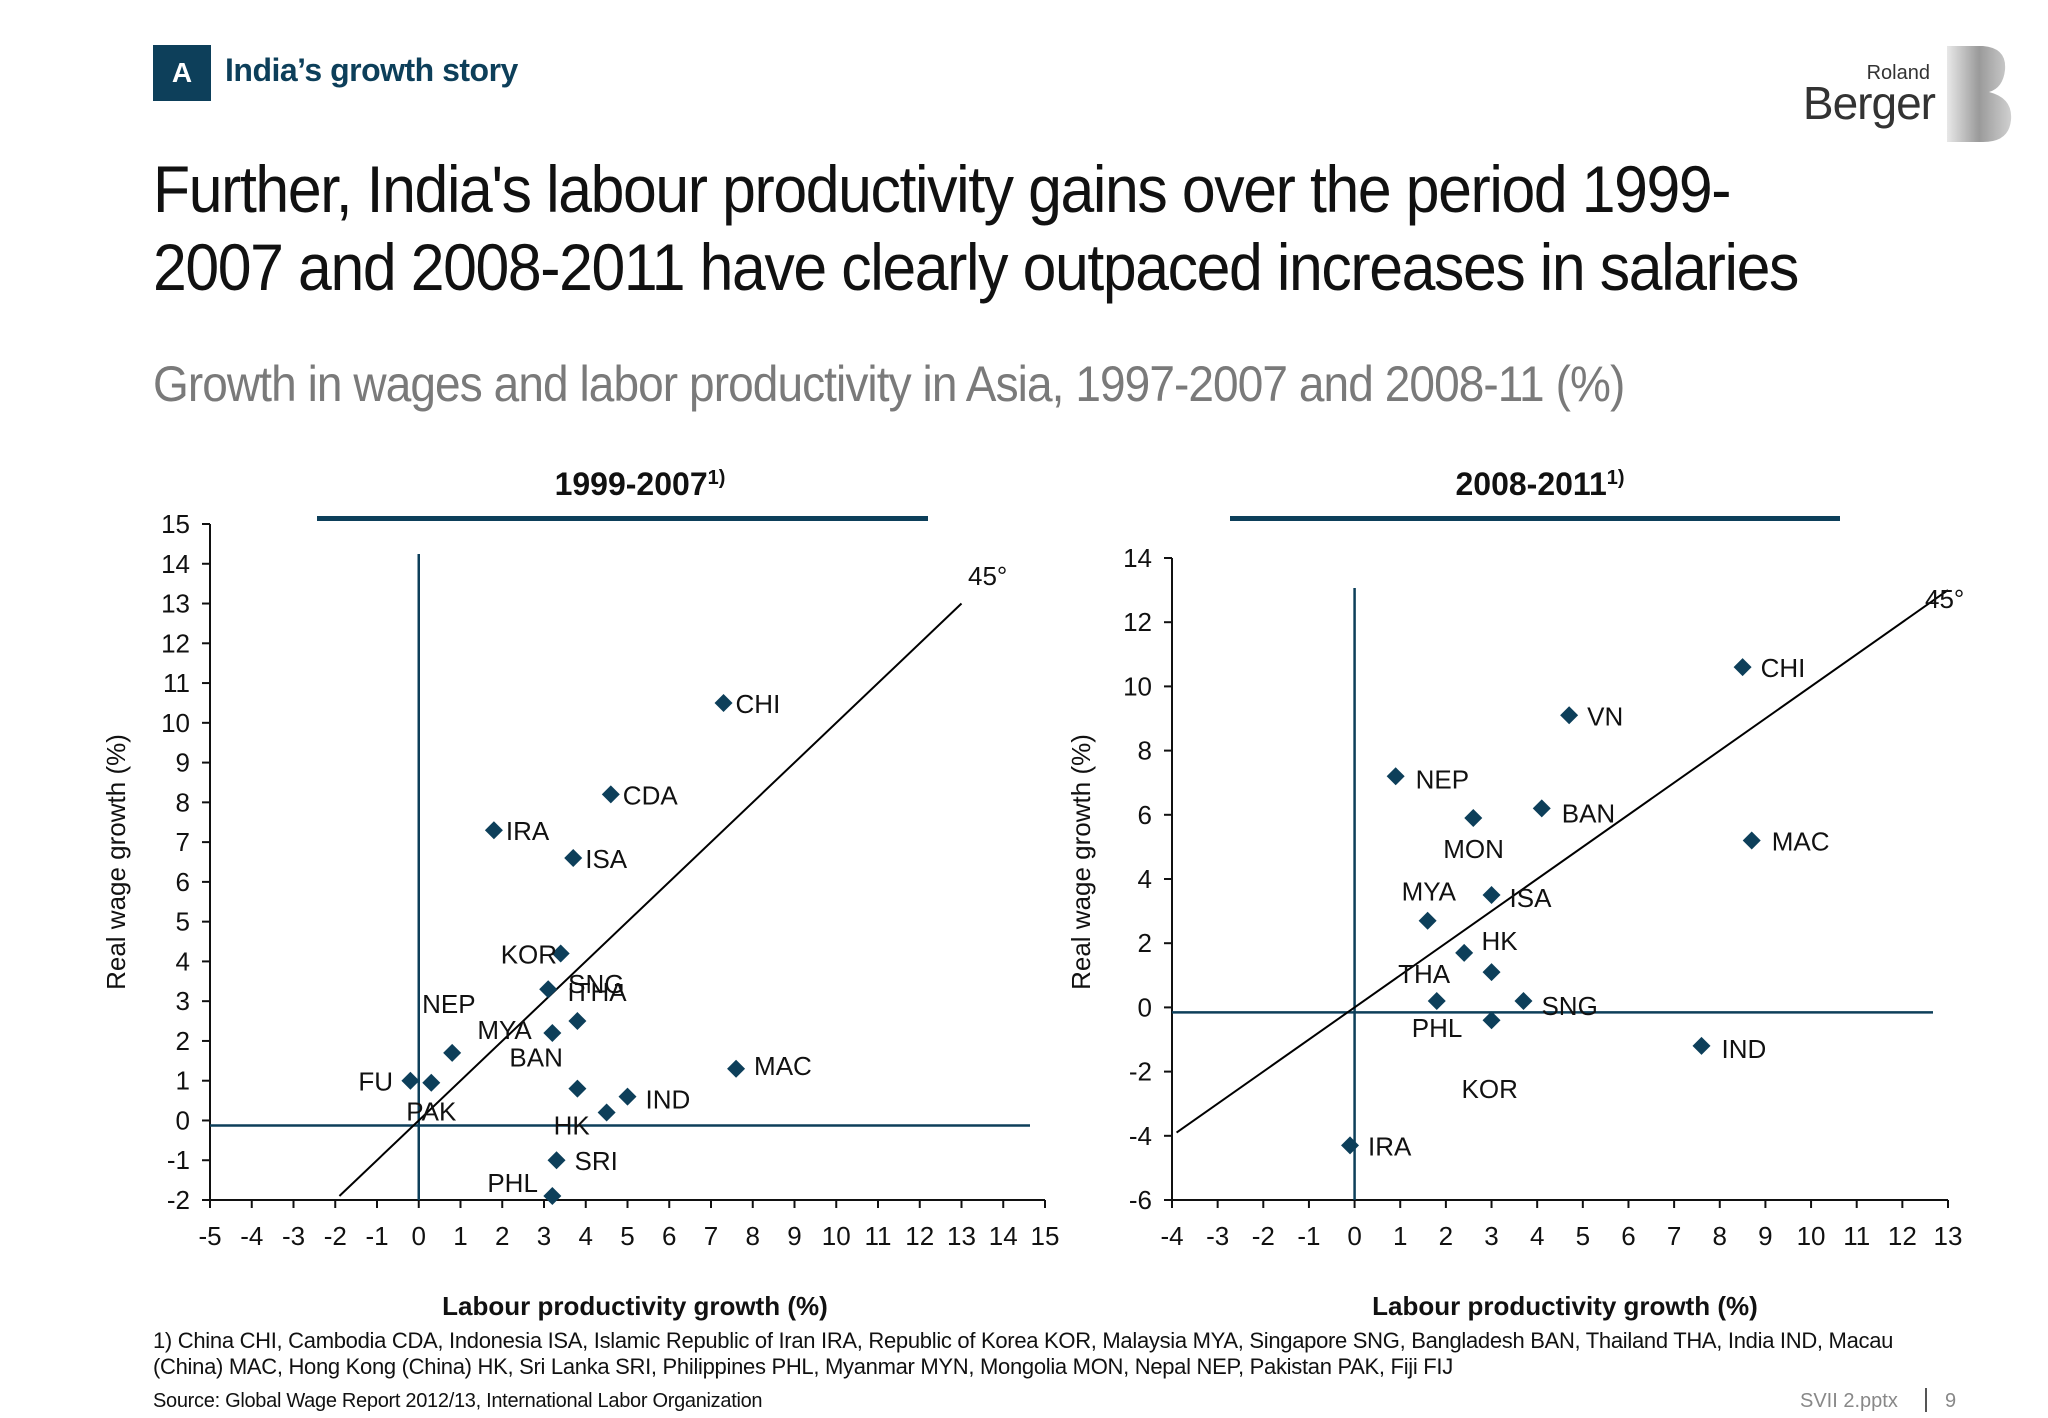 The image size is (2048, 1418). Describe the element at coordinates (528, 831) in the screenshot. I see `data-label: IRA` at that location.